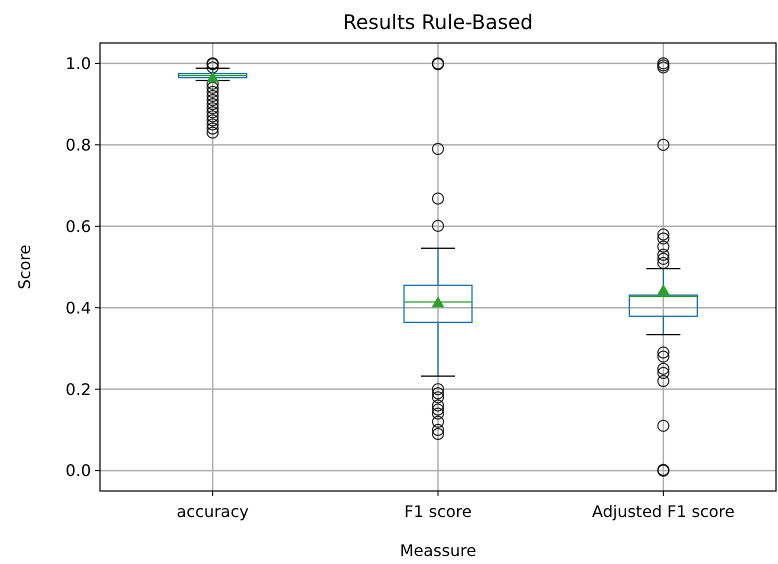 The height and width of the screenshot is (564, 778). Describe the element at coordinates (212, 511) in the screenshot. I see `x-tick-label: accuracy` at that location.